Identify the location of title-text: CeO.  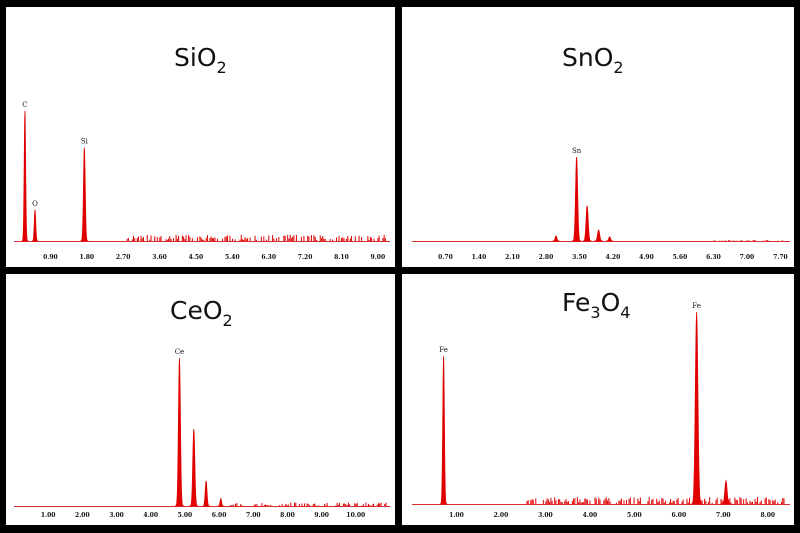
(196, 310).